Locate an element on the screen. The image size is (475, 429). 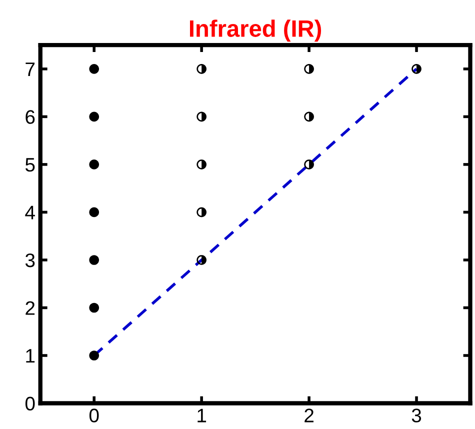
x-tick-label: 2 is located at coordinates (309, 415).